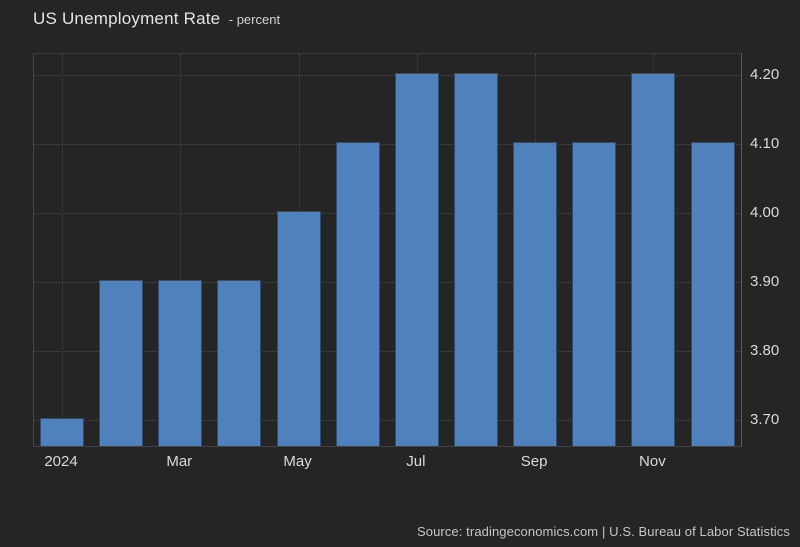 The image size is (800, 547). What do you see at coordinates (765, 351) in the screenshot?
I see `y-tick-label: 3.80` at bounding box center [765, 351].